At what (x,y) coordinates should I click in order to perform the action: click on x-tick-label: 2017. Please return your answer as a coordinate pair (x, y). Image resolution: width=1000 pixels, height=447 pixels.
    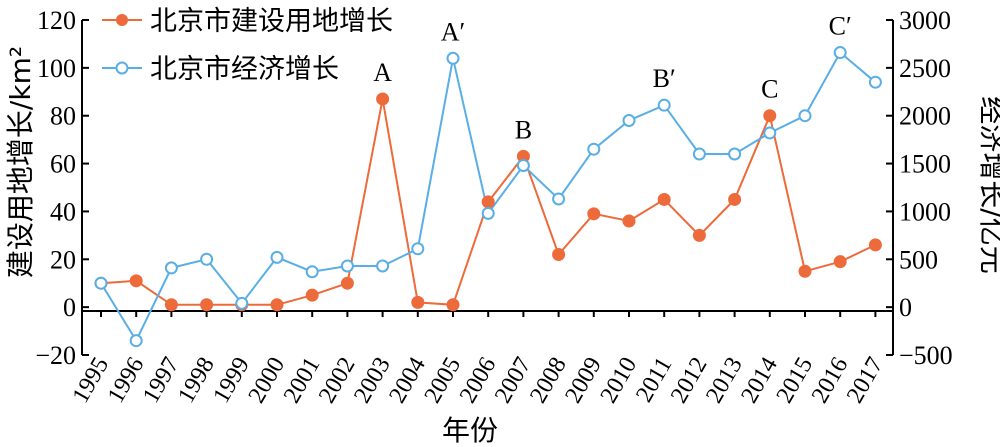
    Looking at the image, I should click on (865, 380).